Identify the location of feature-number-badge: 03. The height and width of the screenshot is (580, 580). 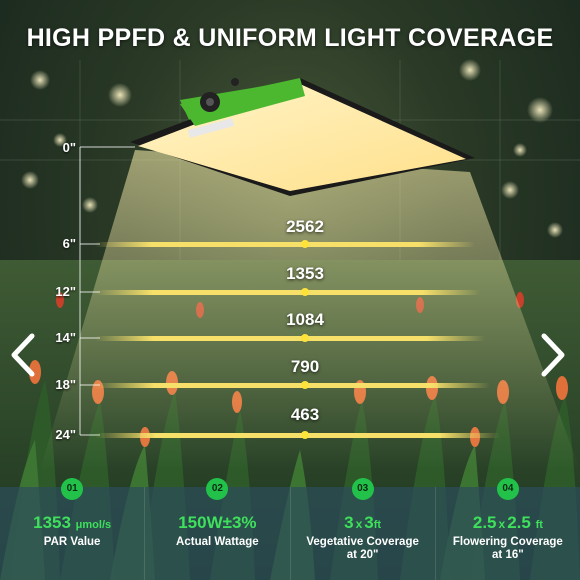
(362, 489).